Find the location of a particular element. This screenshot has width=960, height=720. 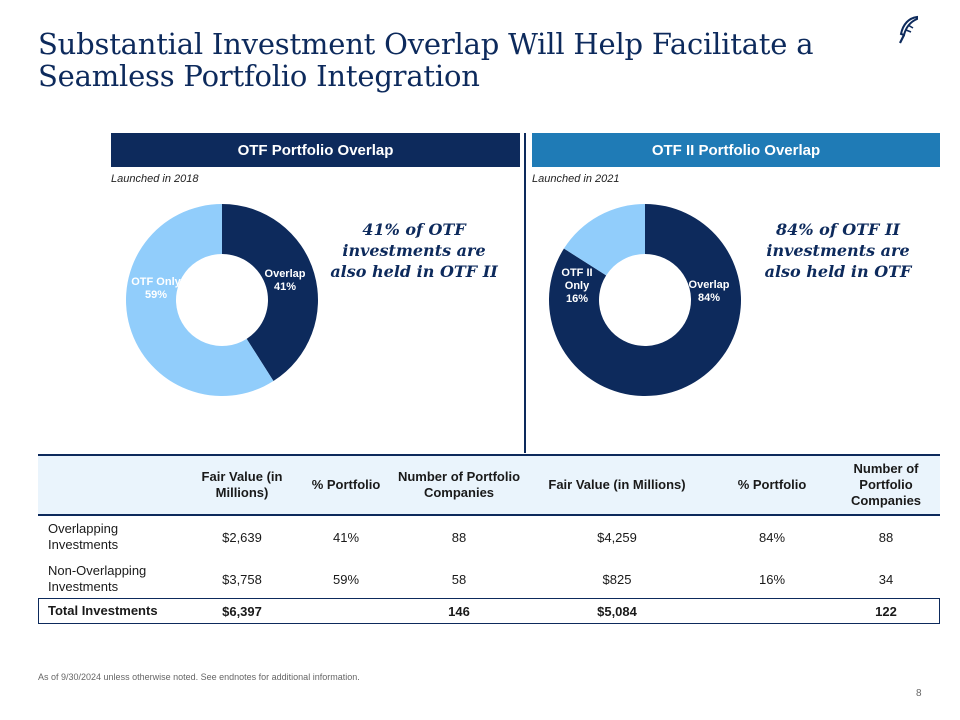

otf-total-fair-value: $6,397 is located at coordinates (242, 611).